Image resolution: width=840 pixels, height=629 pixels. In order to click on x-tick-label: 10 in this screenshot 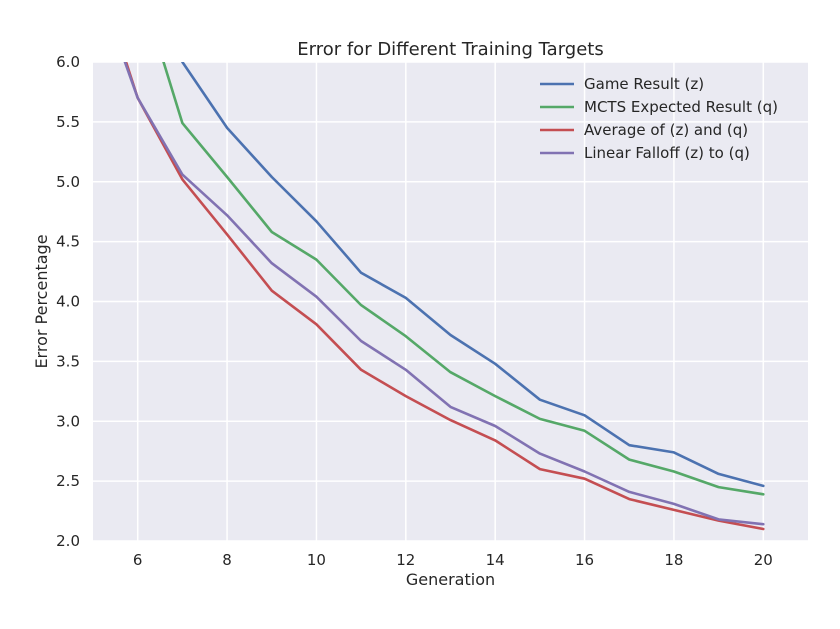, I will do `click(316, 560)`.